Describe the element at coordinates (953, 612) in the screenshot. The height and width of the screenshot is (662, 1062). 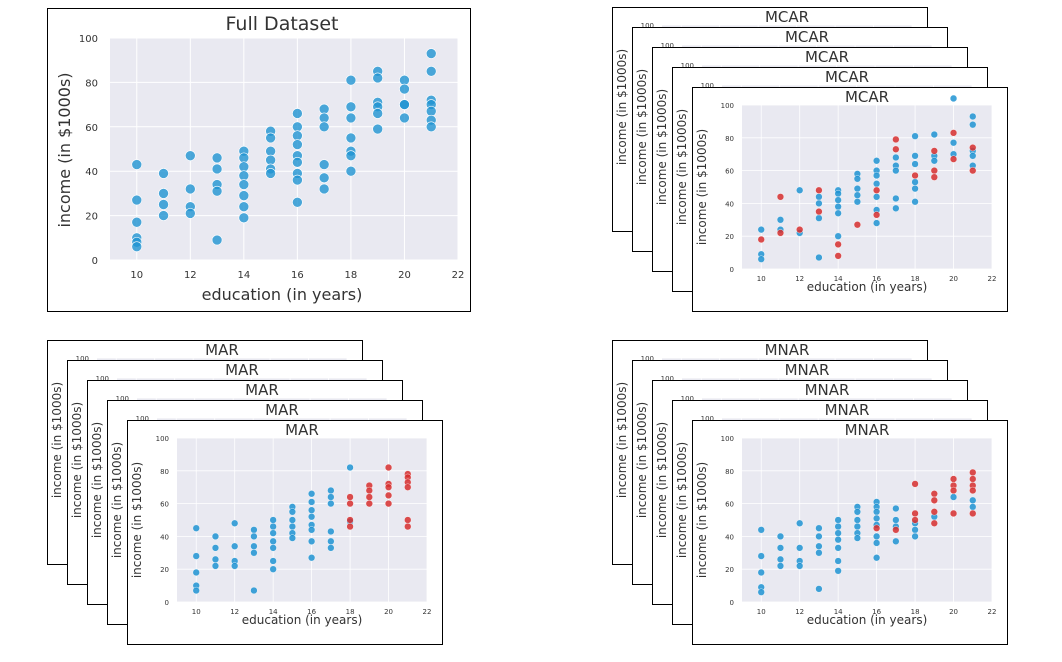
I see `x-tick-label: 20` at that location.